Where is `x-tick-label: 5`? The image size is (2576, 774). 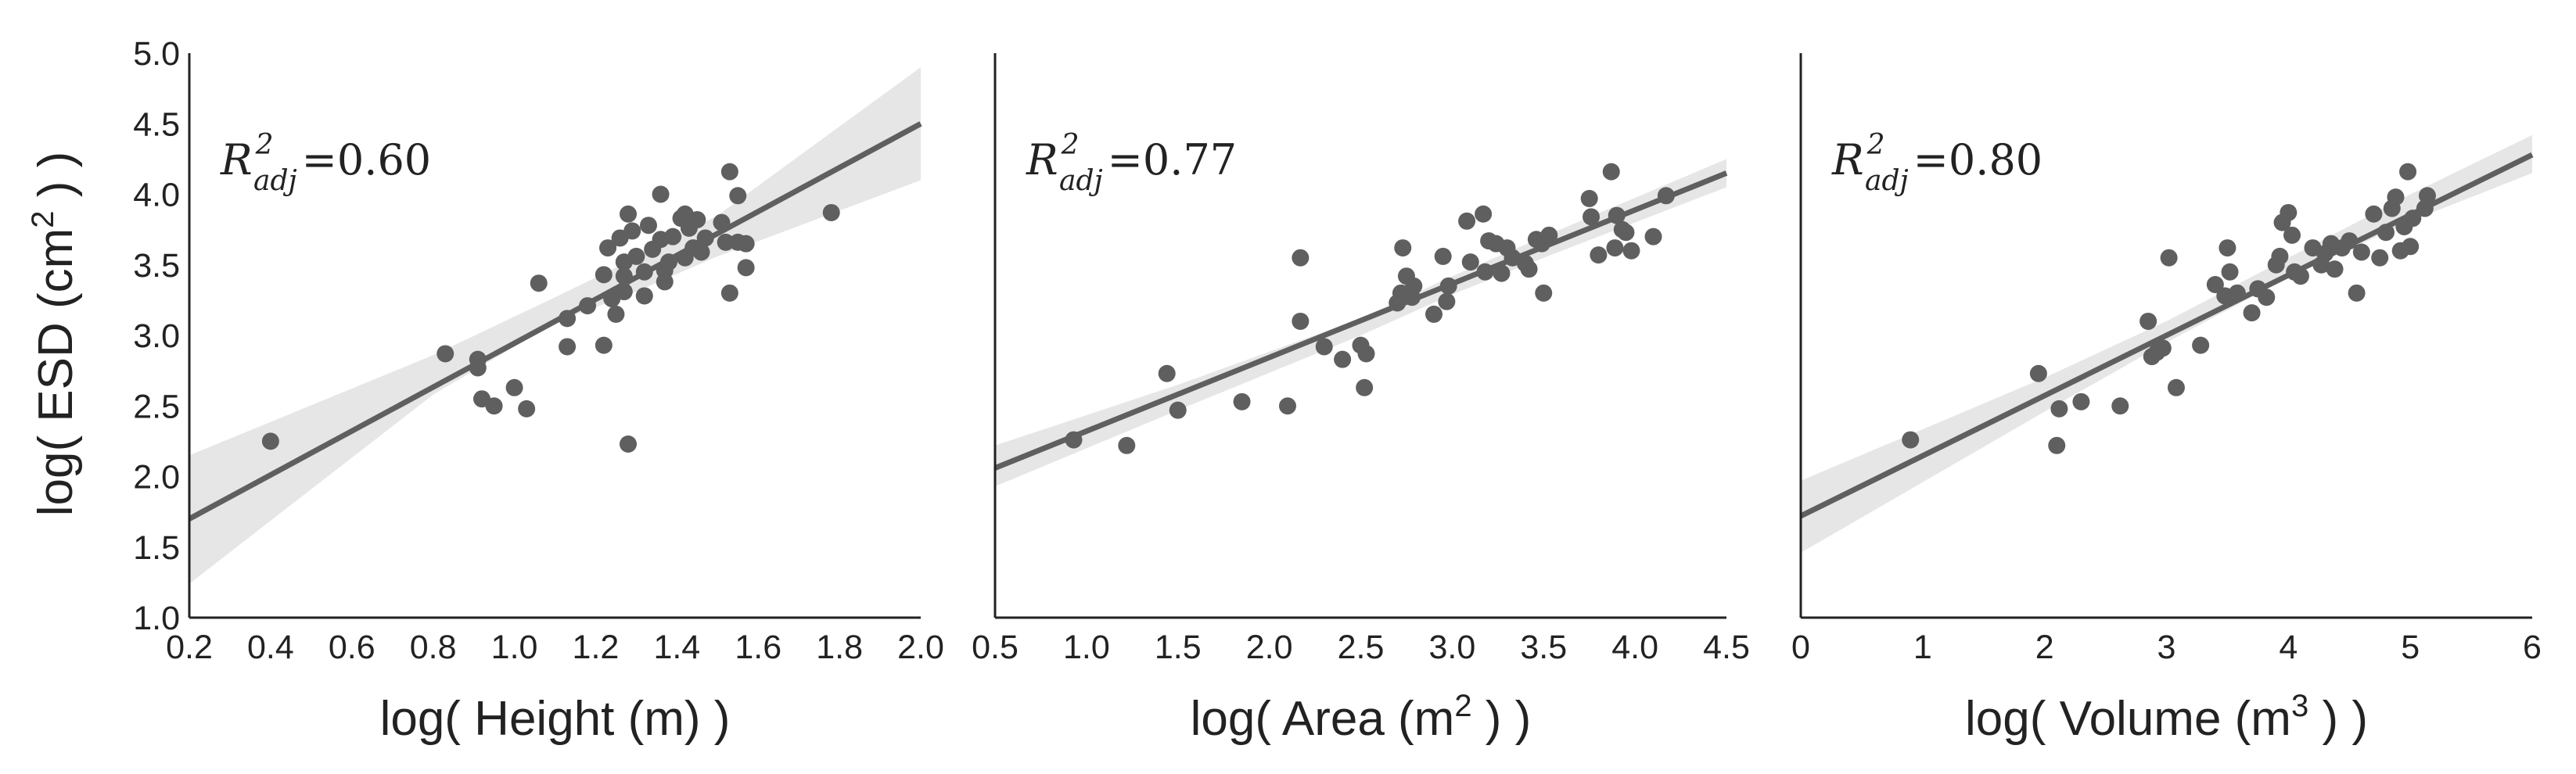 x-tick-label: 5 is located at coordinates (2410, 648).